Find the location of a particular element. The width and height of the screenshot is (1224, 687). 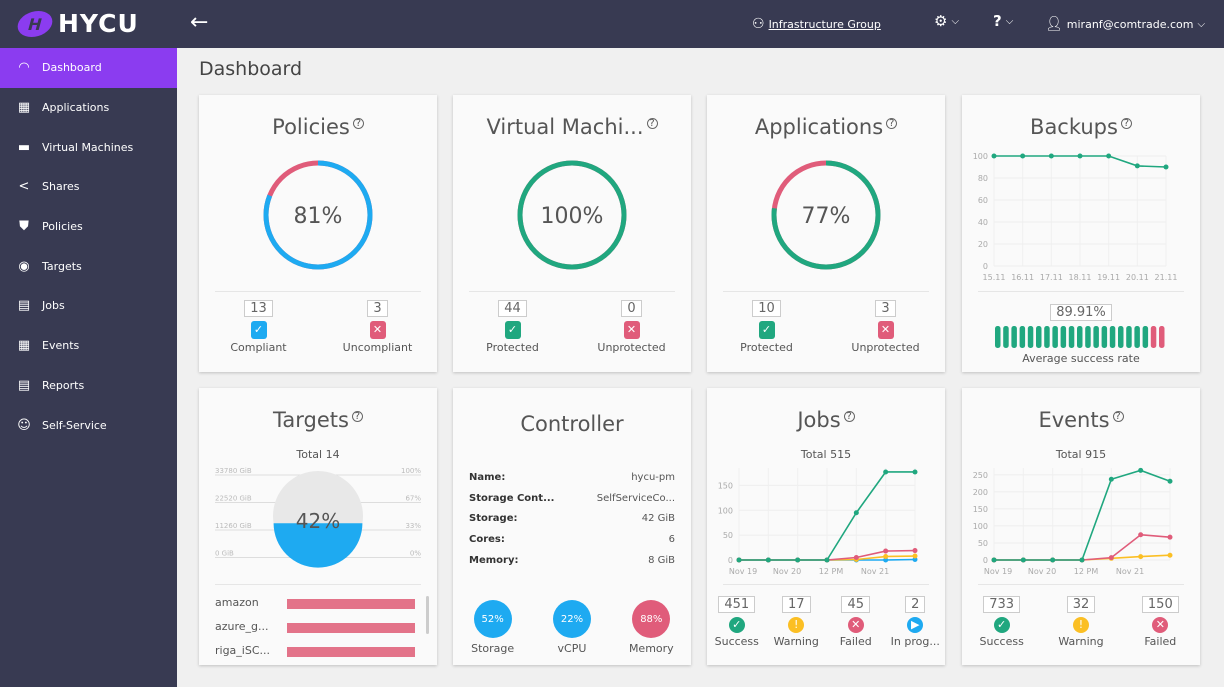

card-title: Virtual Machi...? is located at coordinates (572, 127).